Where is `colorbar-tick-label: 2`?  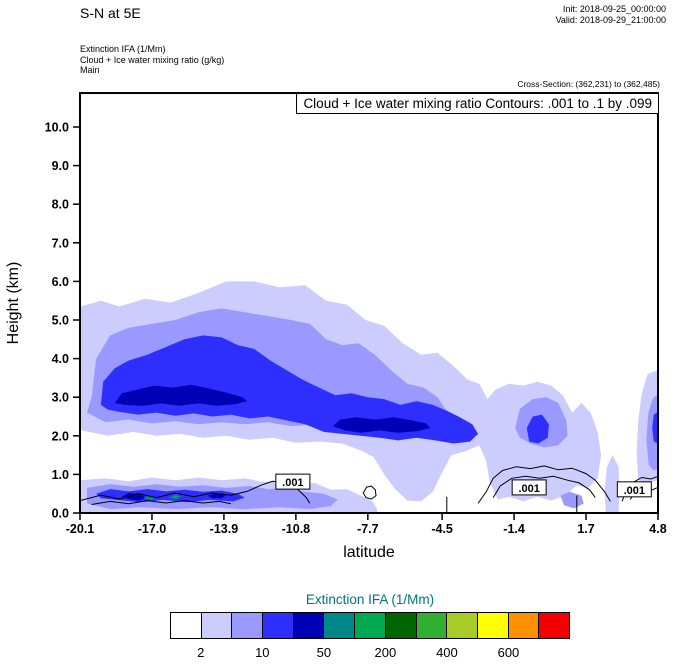 colorbar-tick-label: 2 is located at coordinates (201, 652).